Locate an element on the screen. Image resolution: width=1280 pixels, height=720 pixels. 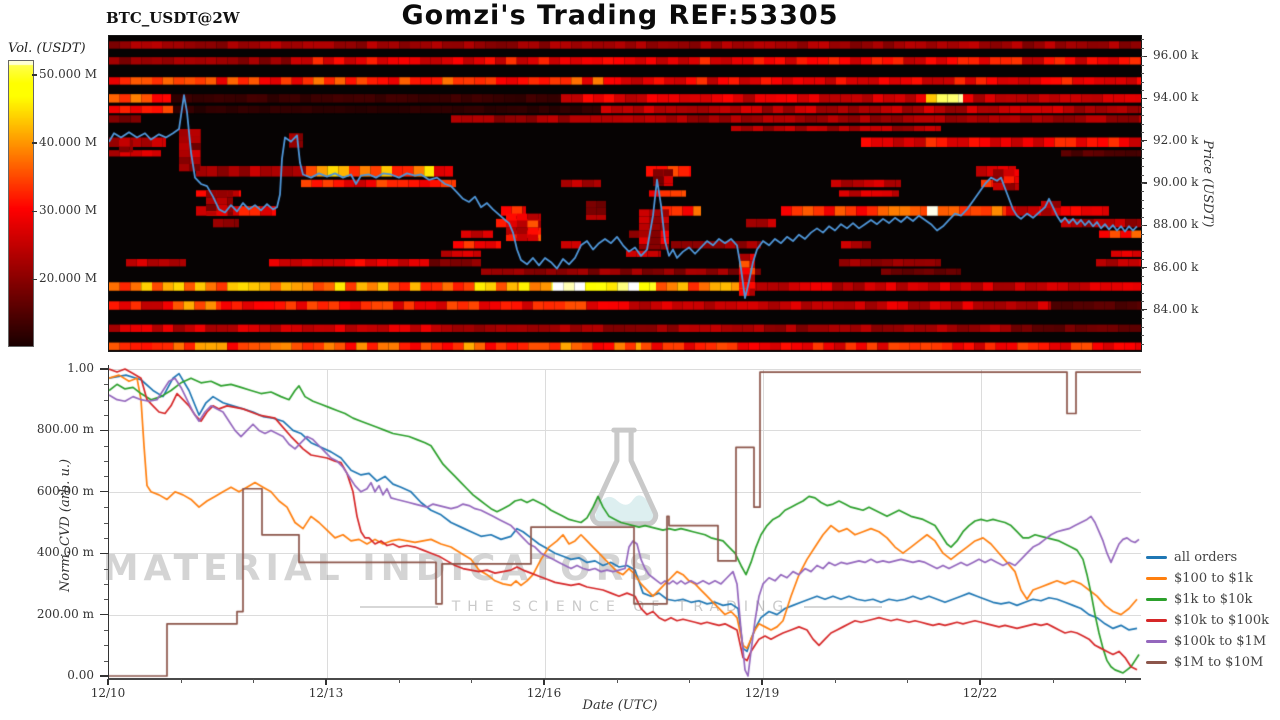
page-title: Gomzi's Trading REF:53305 is located at coordinates (620, 15).